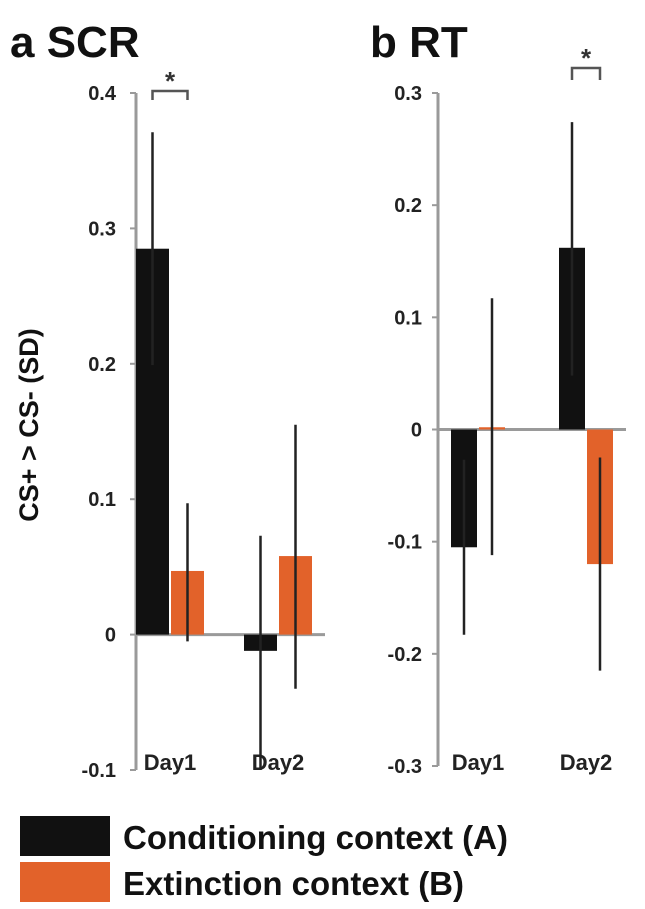 The width and height of the screenshot is (645, 909). I want to click on panel-title: b RT, so click(419, 42).